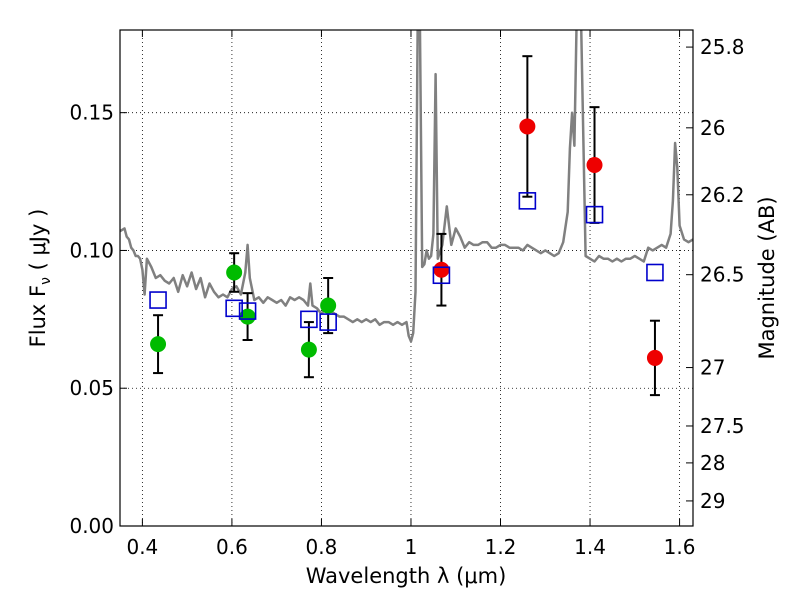  What do you see at coordinates (38, 243) in the screenshot?
I see `y-axis-title-unit: ( μJy )` at bounding box center [38, 243].